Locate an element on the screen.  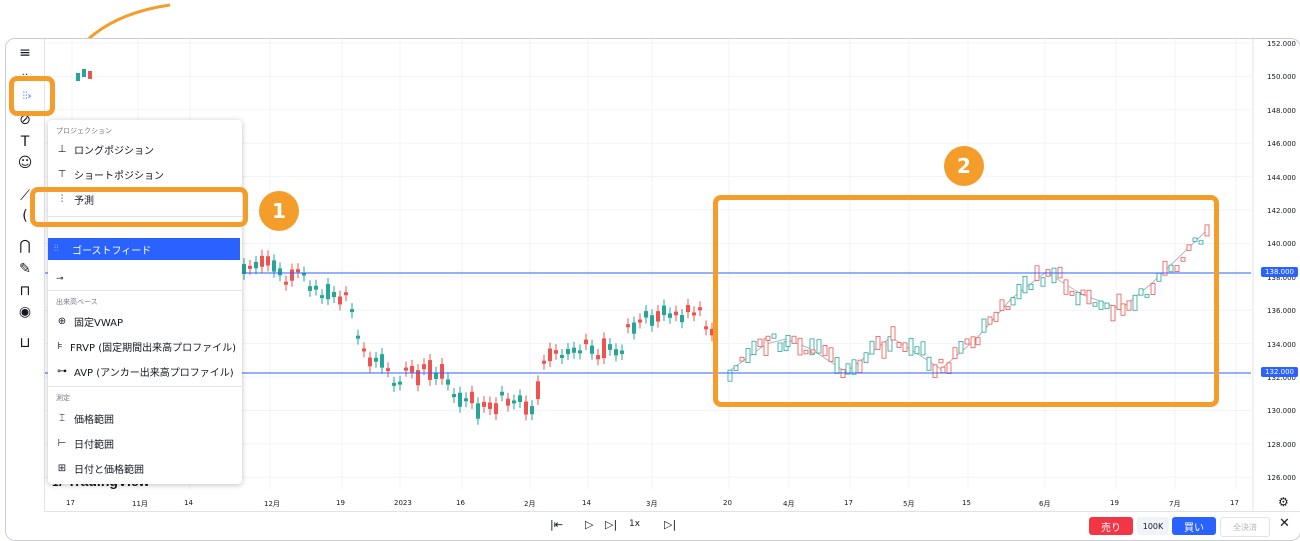
x-axis-label: 14 is located at coordinates (586, 503).